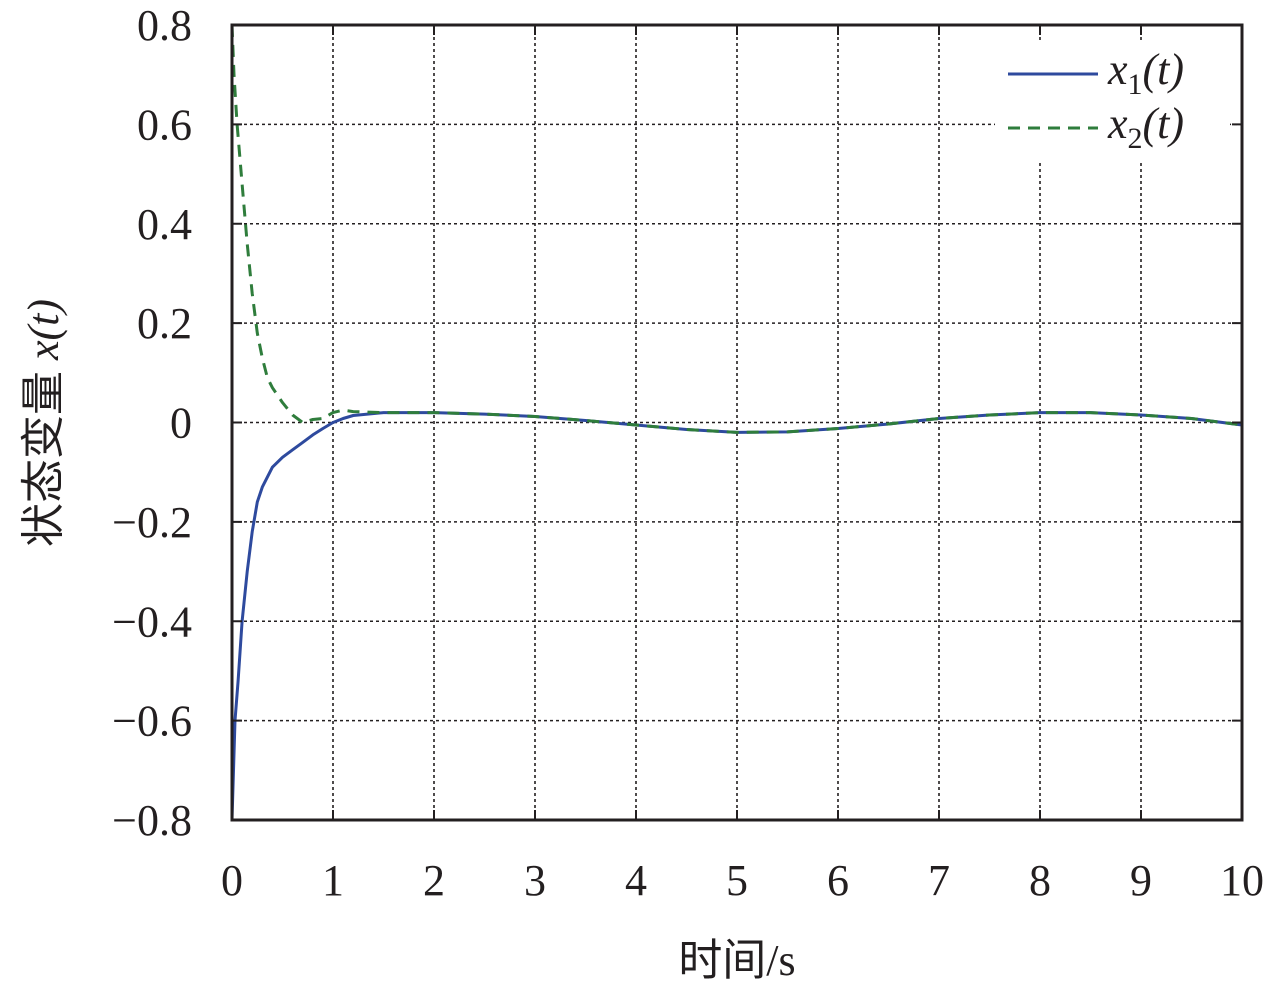 Image resolution: width=1285 pixels, height=993 pixels. Describe the element at coordinates (939, 880) in the screenshot. I see `x-tick-label-7: 7` at that location.